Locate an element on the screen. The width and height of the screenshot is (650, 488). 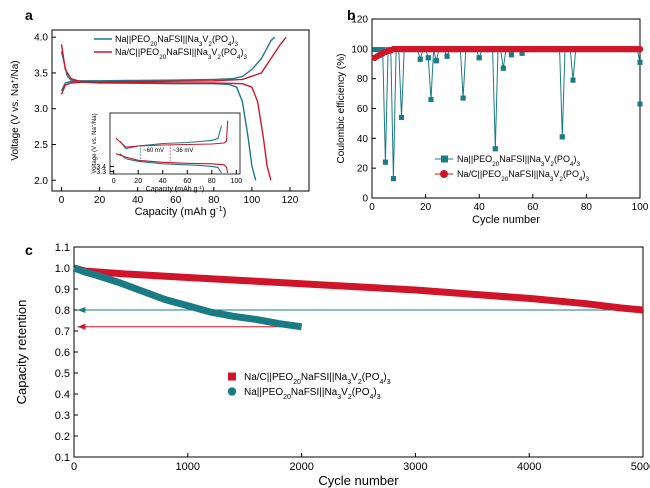
panel-a-x-tick-label: 120 is located at coordinates (290, 200).